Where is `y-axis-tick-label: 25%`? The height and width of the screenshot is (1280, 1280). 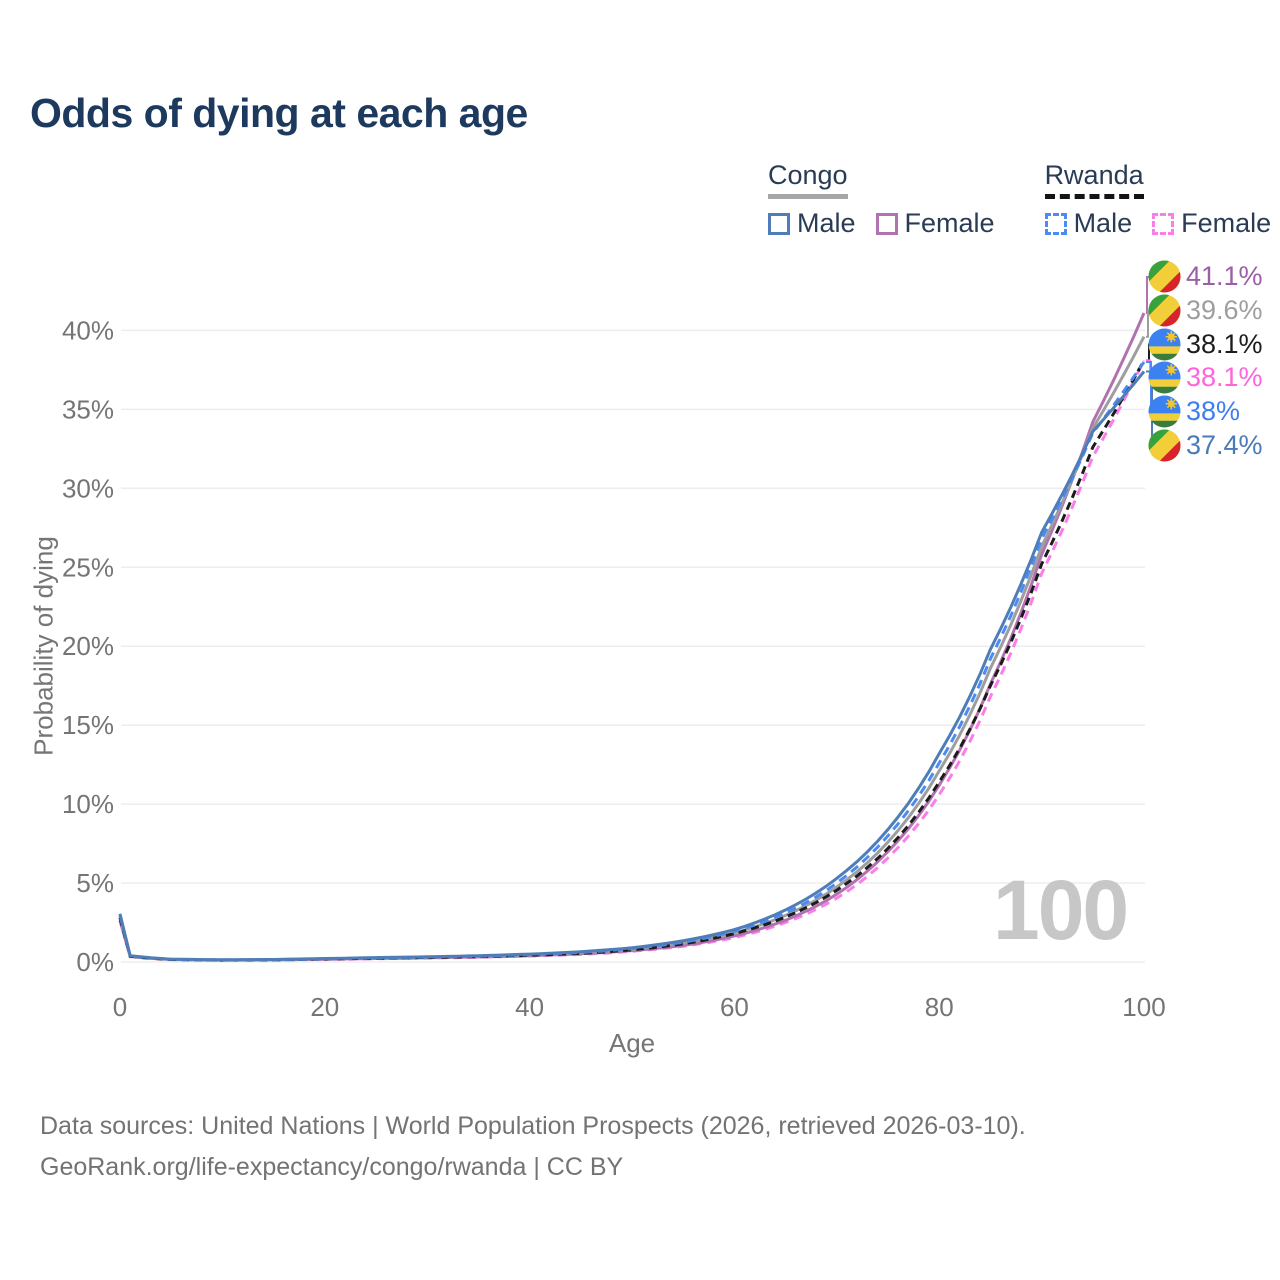
y-axis-tick-label: 25% is located at coordinates (88, 567).